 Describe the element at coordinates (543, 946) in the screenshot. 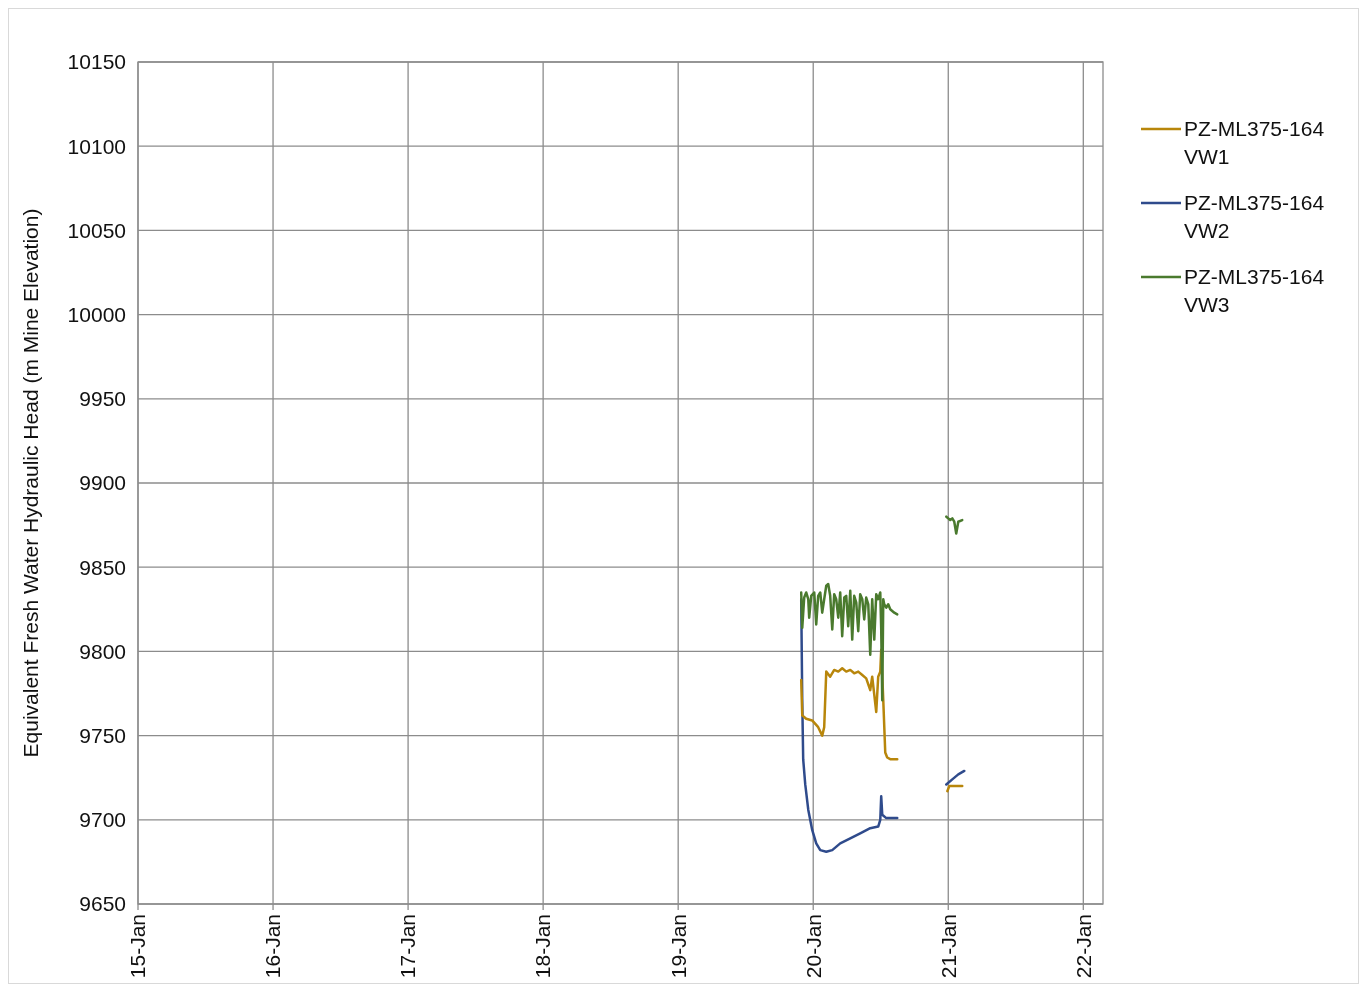

I see `x-tick-label: 18-Jan` at that location.